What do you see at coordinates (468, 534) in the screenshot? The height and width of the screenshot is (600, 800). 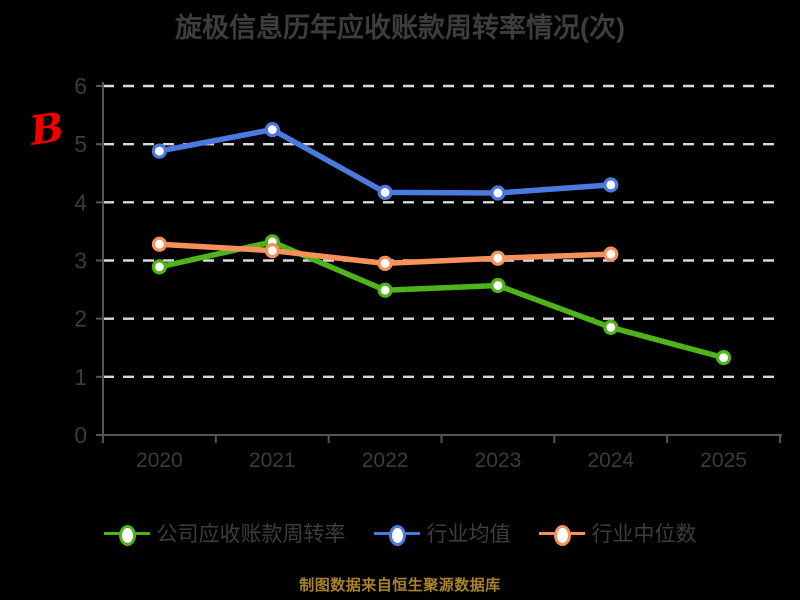 I see `legend-item-label: 行业均值` at bounding box center [468, 534].